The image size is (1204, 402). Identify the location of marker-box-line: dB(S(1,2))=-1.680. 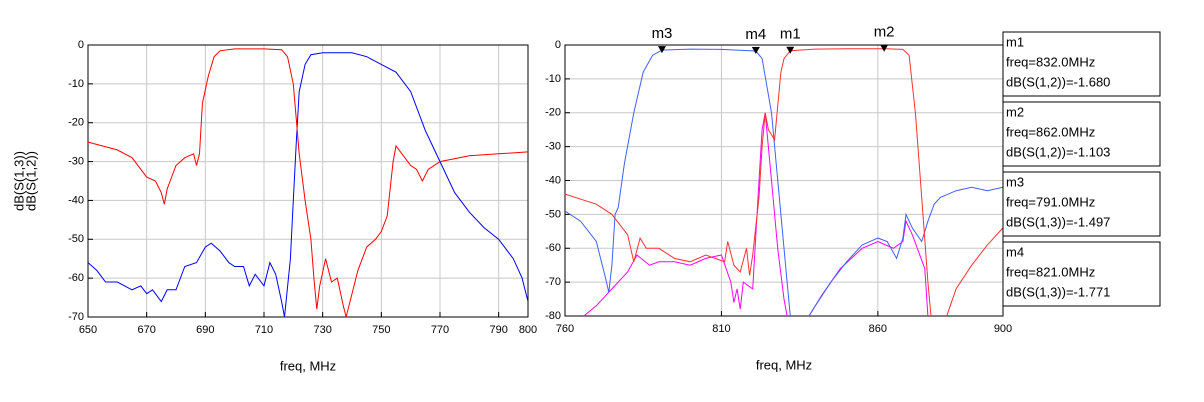
(1058, 81).